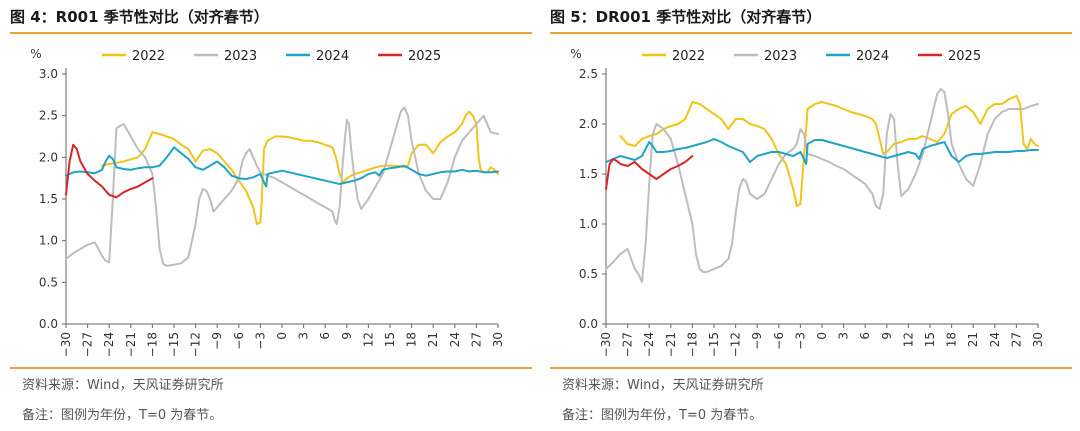 This screenshot has width=1080, height=431. What do you see at coordinates (139, 17) in the screenshot?
I see `figure-title: 图 4：R001 季节性对比（对齐春节）` at bounding box center [139, 17].